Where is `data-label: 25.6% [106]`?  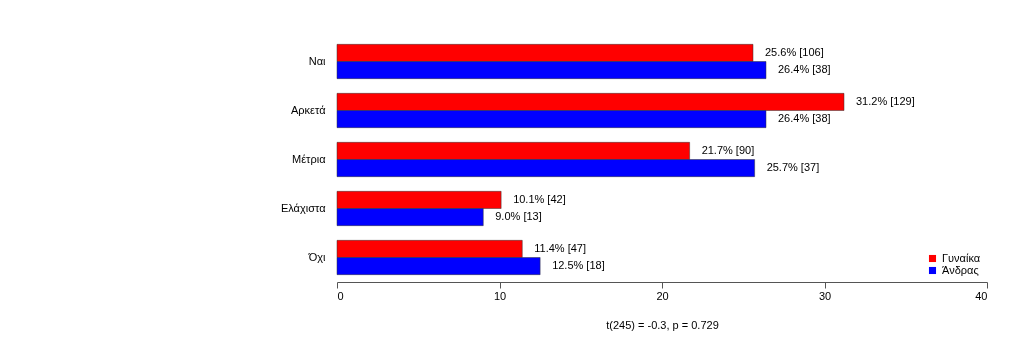 data-label: 25.6% [106] is located at coordinates (794, 51).